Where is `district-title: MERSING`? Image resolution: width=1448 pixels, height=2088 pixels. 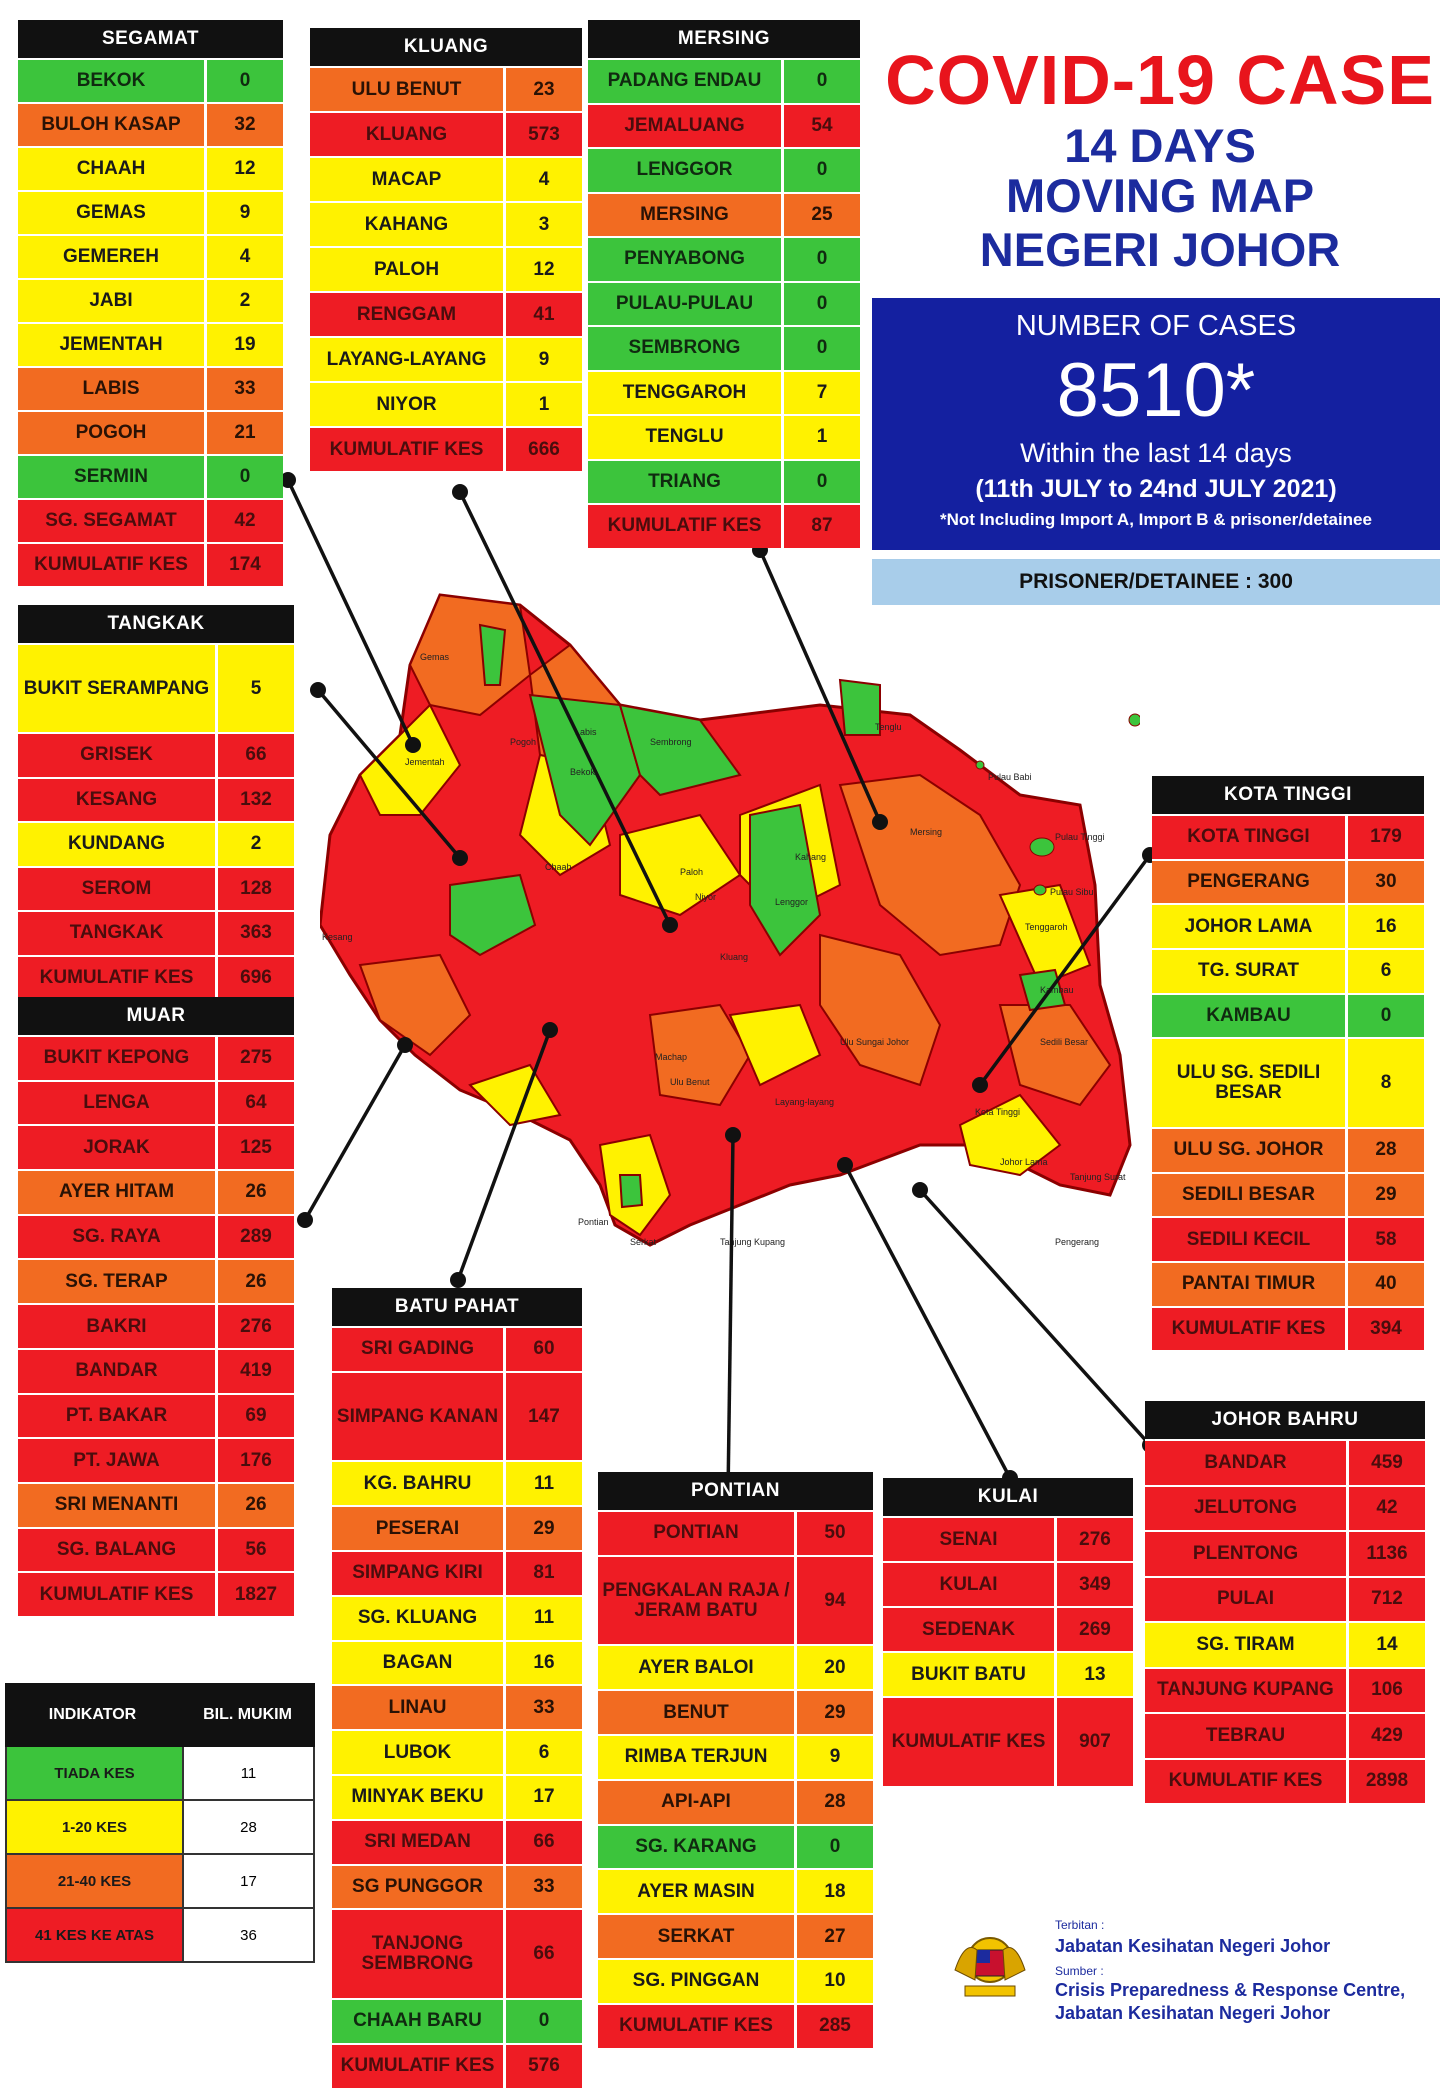 district-title: MERSING is located at coordinates (724, 39).